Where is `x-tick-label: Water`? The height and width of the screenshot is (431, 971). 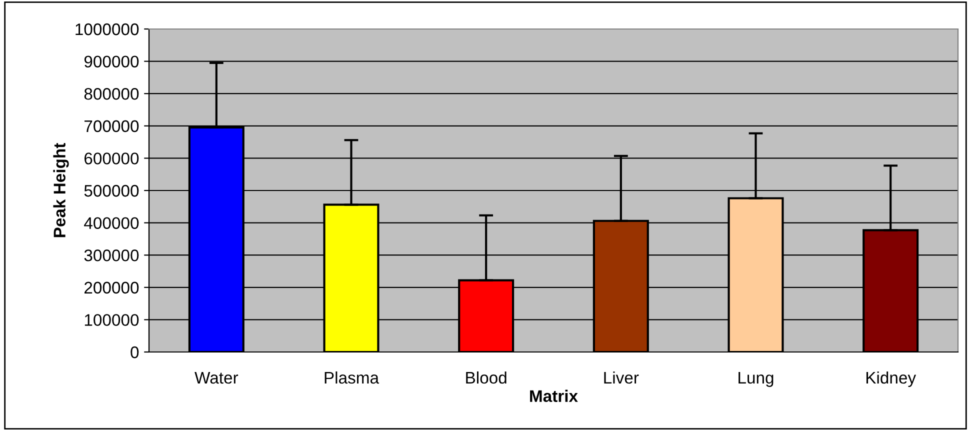 x-tick-label: Water is located at coordinates (216, 378).